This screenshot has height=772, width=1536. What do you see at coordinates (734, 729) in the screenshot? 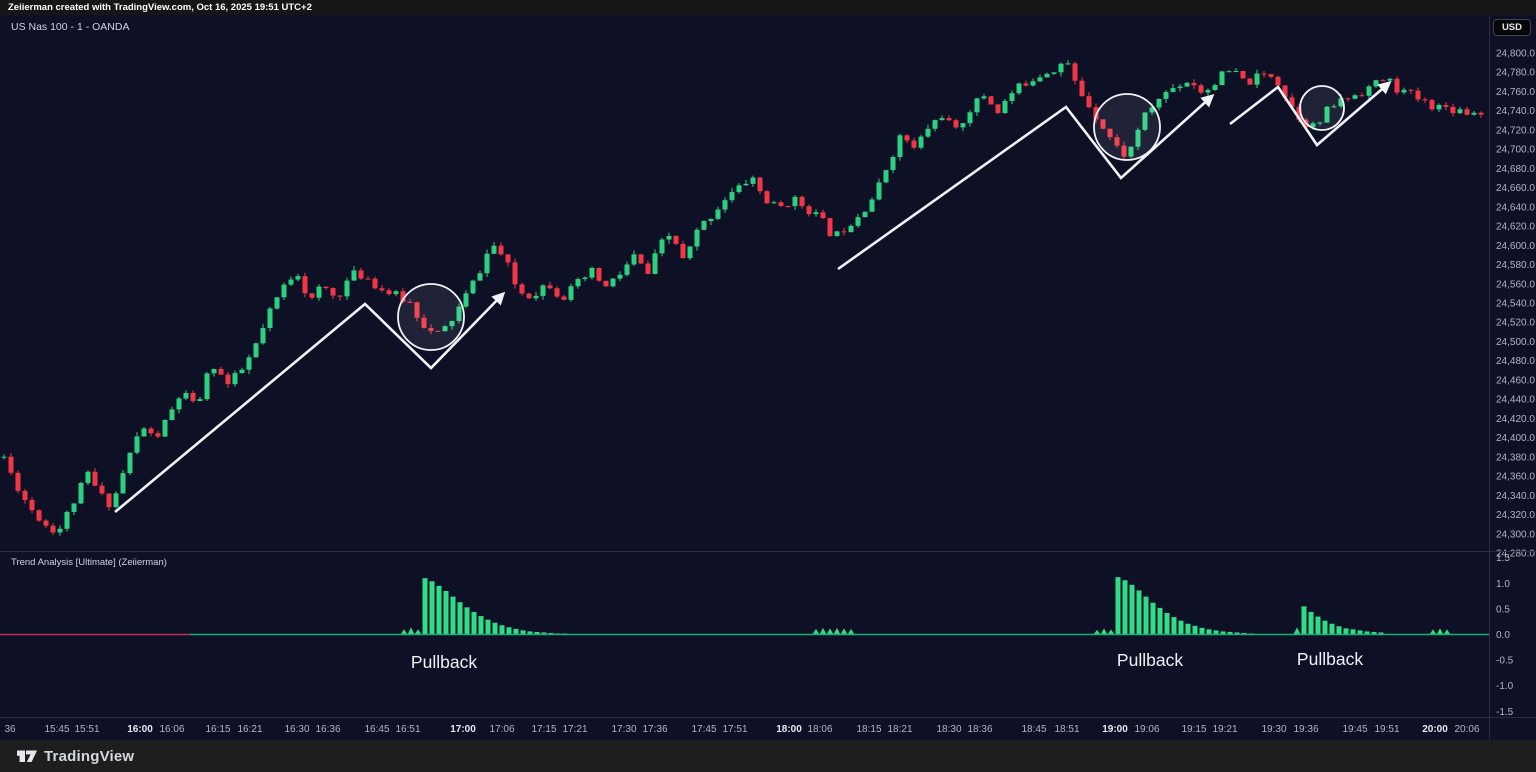
I see `svg-text: 17:51` at bounding box center [734, 729].